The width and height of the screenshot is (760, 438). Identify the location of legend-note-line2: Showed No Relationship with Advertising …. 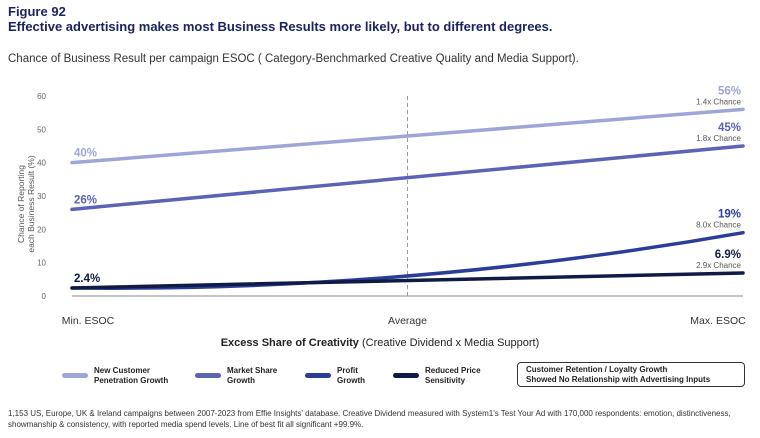
(618, 379).